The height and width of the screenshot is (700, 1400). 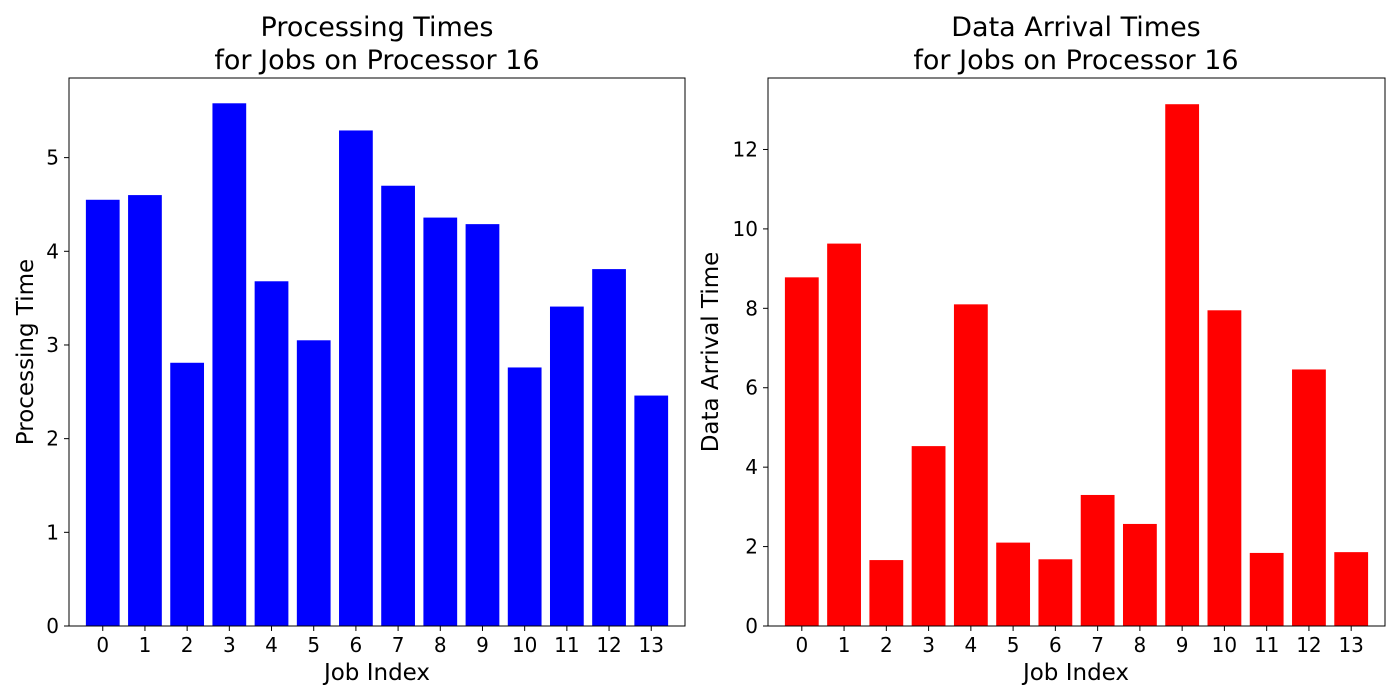 What do you see at coordinates (745, 149) in the screenshot?
I see `y-tick-label: 12` at bounding box center [745, 149].